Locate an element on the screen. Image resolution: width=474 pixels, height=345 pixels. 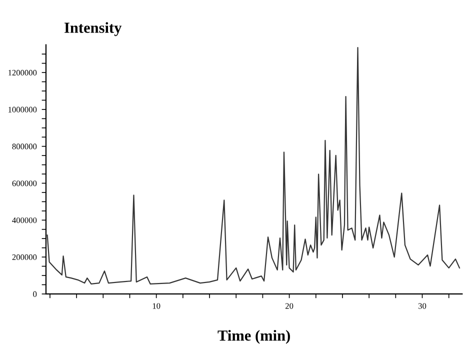
x-tick-label: 10 is located at coordinates (156, 306).